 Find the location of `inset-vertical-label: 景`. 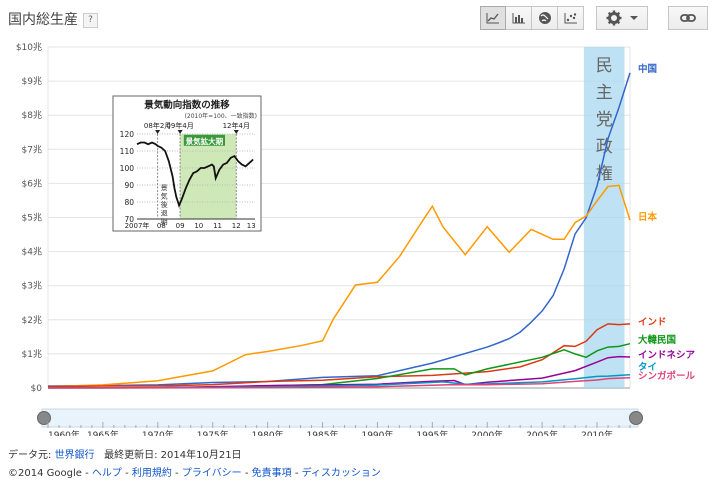

inset-vertical-label: 景 is located at coordinates (164, 188).